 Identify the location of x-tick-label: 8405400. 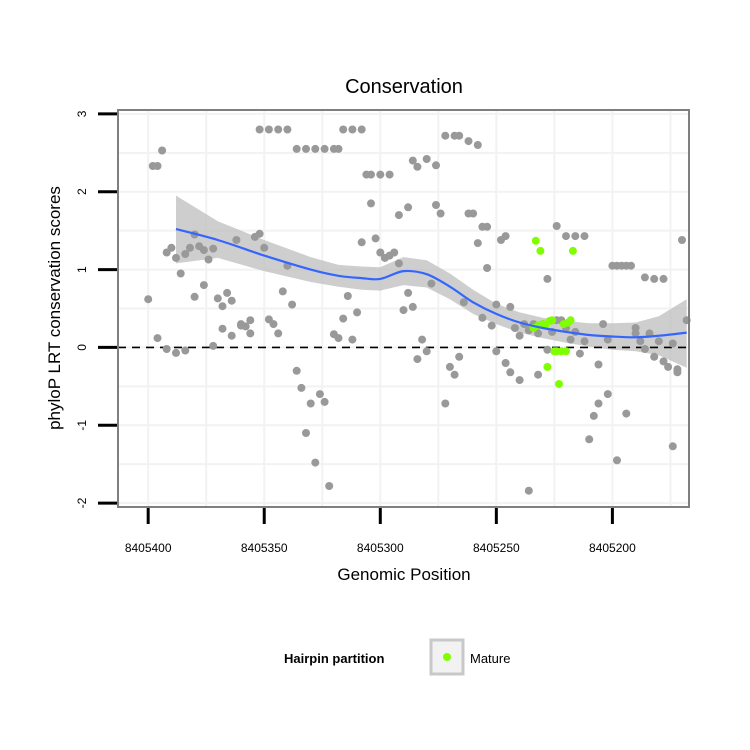
(148, 548).